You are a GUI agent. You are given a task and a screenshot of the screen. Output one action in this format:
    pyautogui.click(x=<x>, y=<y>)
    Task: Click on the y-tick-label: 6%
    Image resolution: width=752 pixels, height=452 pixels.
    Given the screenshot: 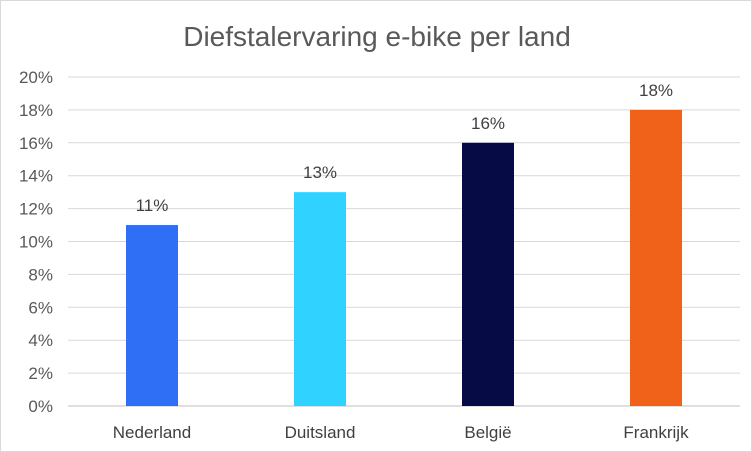 What is the action you would take?
    pyautogui.click(x=40, y=307)
    